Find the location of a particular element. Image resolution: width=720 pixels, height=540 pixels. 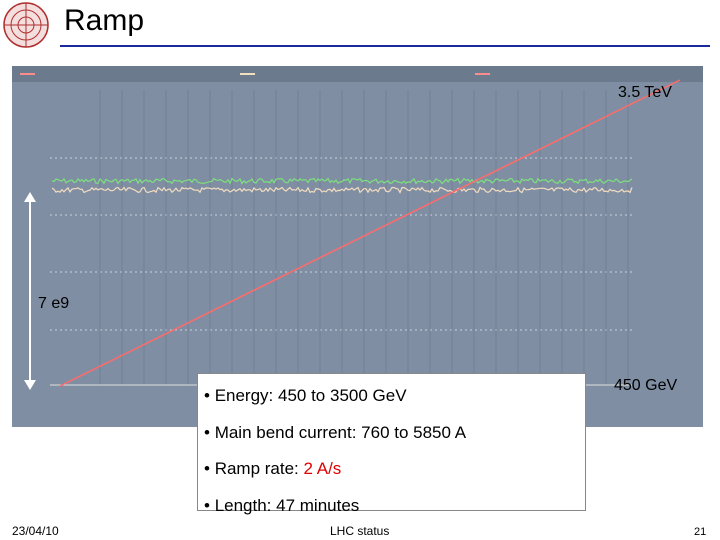

bullet: Energy: 450 to 3500 GeV is located at coordinates (394, 396).